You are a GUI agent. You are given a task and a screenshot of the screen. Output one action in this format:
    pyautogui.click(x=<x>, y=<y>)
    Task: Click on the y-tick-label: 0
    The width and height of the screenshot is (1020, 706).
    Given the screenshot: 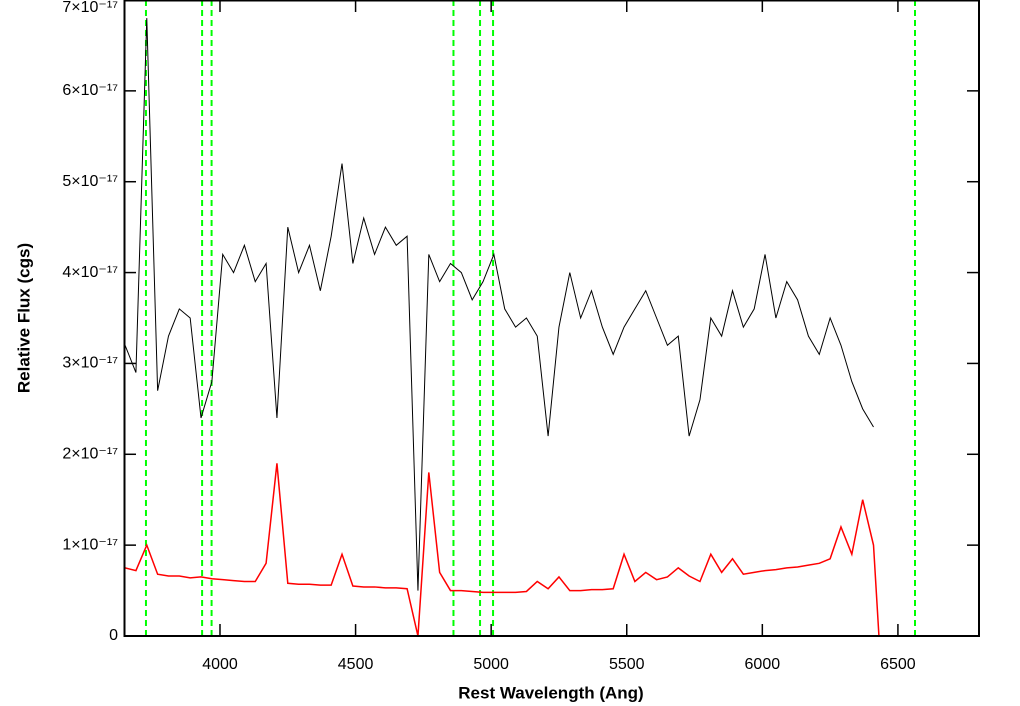 What is the action you would take?
    pyautogui.click(x=113, y=635)
    